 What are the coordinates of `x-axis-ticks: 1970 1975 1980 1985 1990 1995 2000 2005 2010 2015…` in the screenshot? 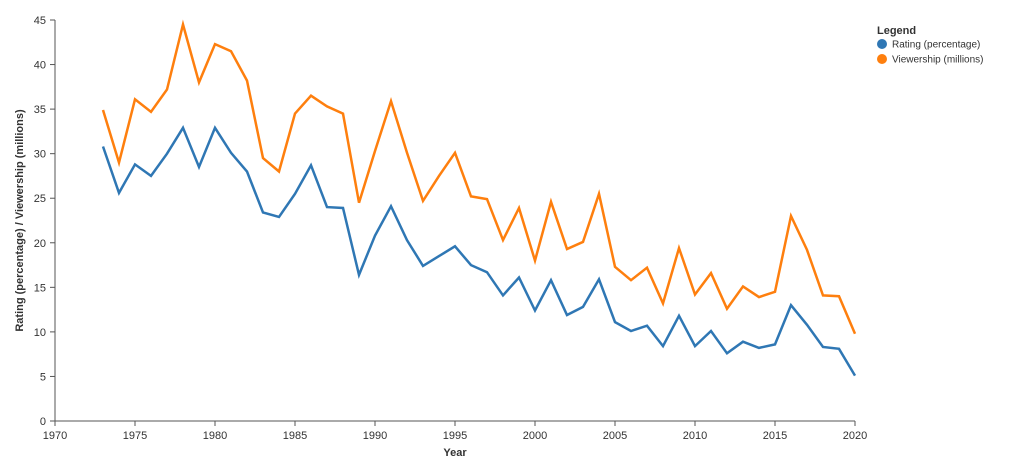 It's located at (455, 431).